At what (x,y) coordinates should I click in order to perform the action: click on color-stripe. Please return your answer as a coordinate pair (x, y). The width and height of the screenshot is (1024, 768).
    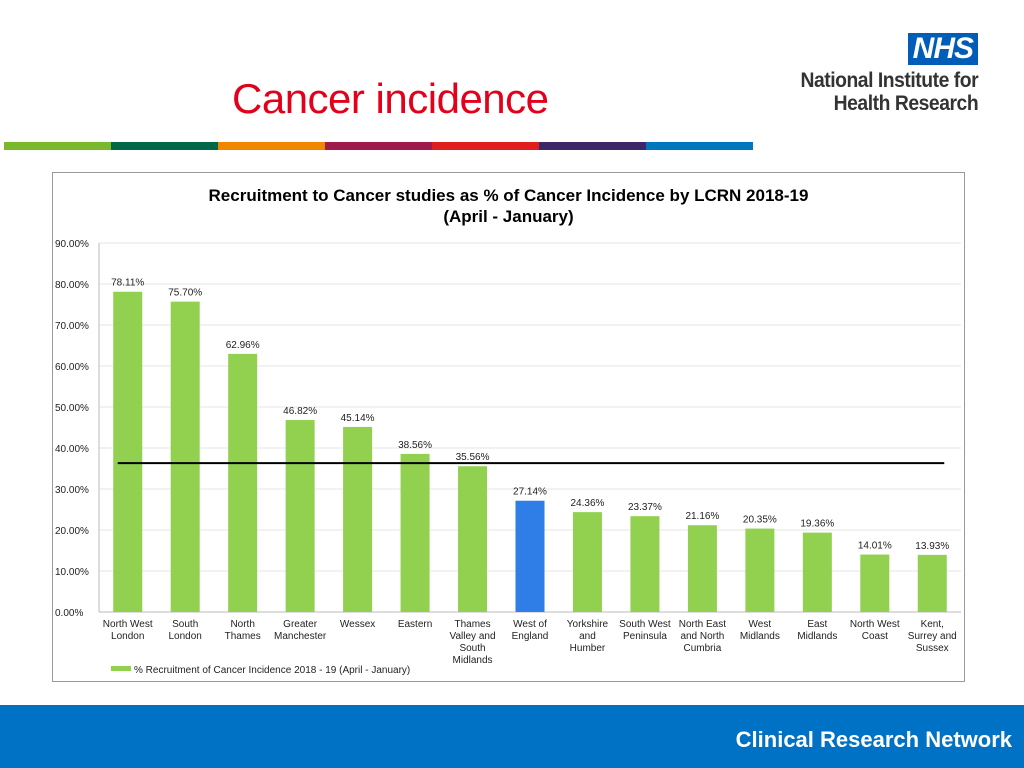
    Looking at the image, I should click on (378, 146).